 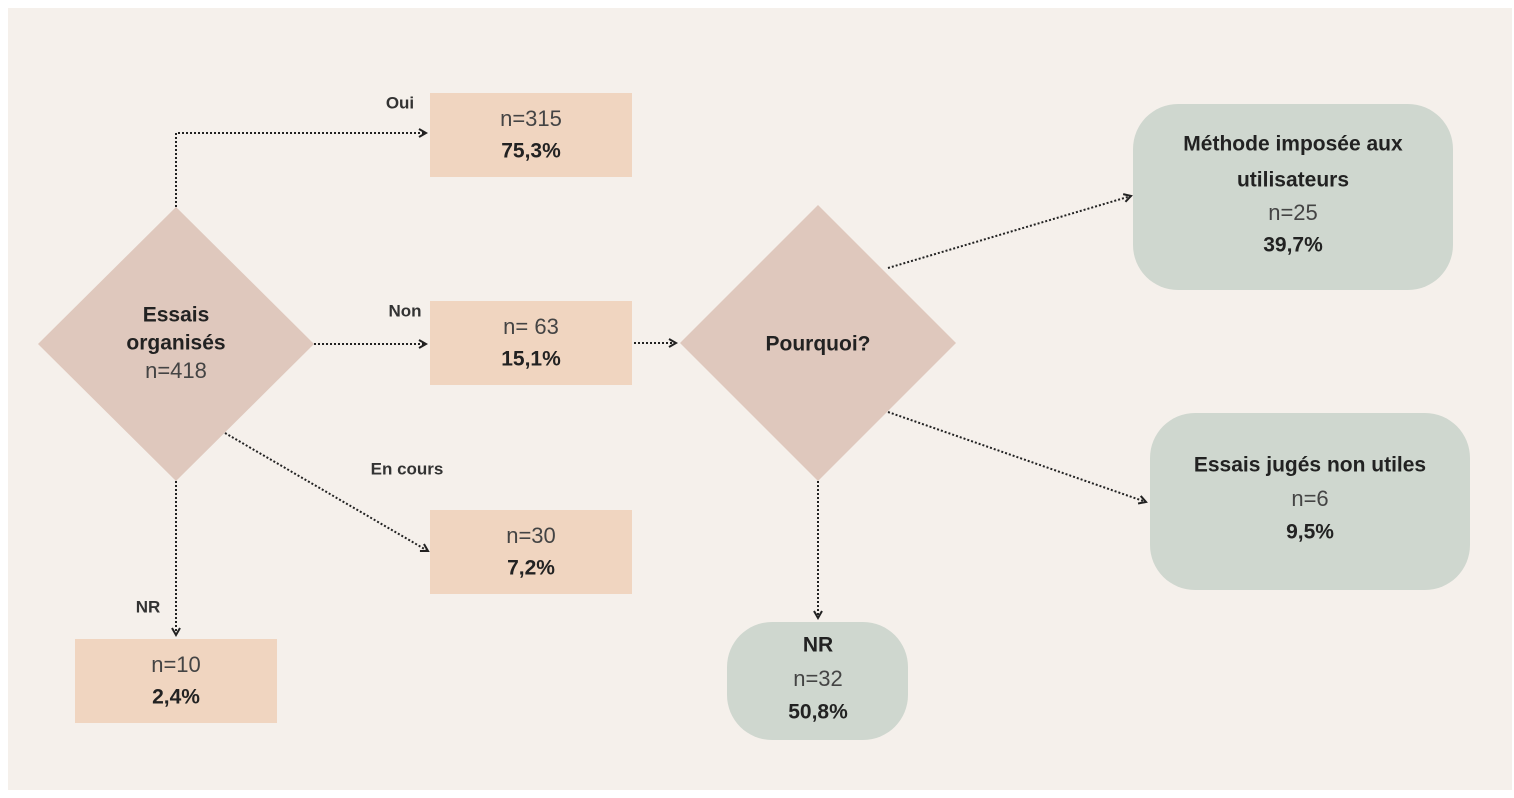 I want to click on node-label: organisés, so click(x=175, y=343).